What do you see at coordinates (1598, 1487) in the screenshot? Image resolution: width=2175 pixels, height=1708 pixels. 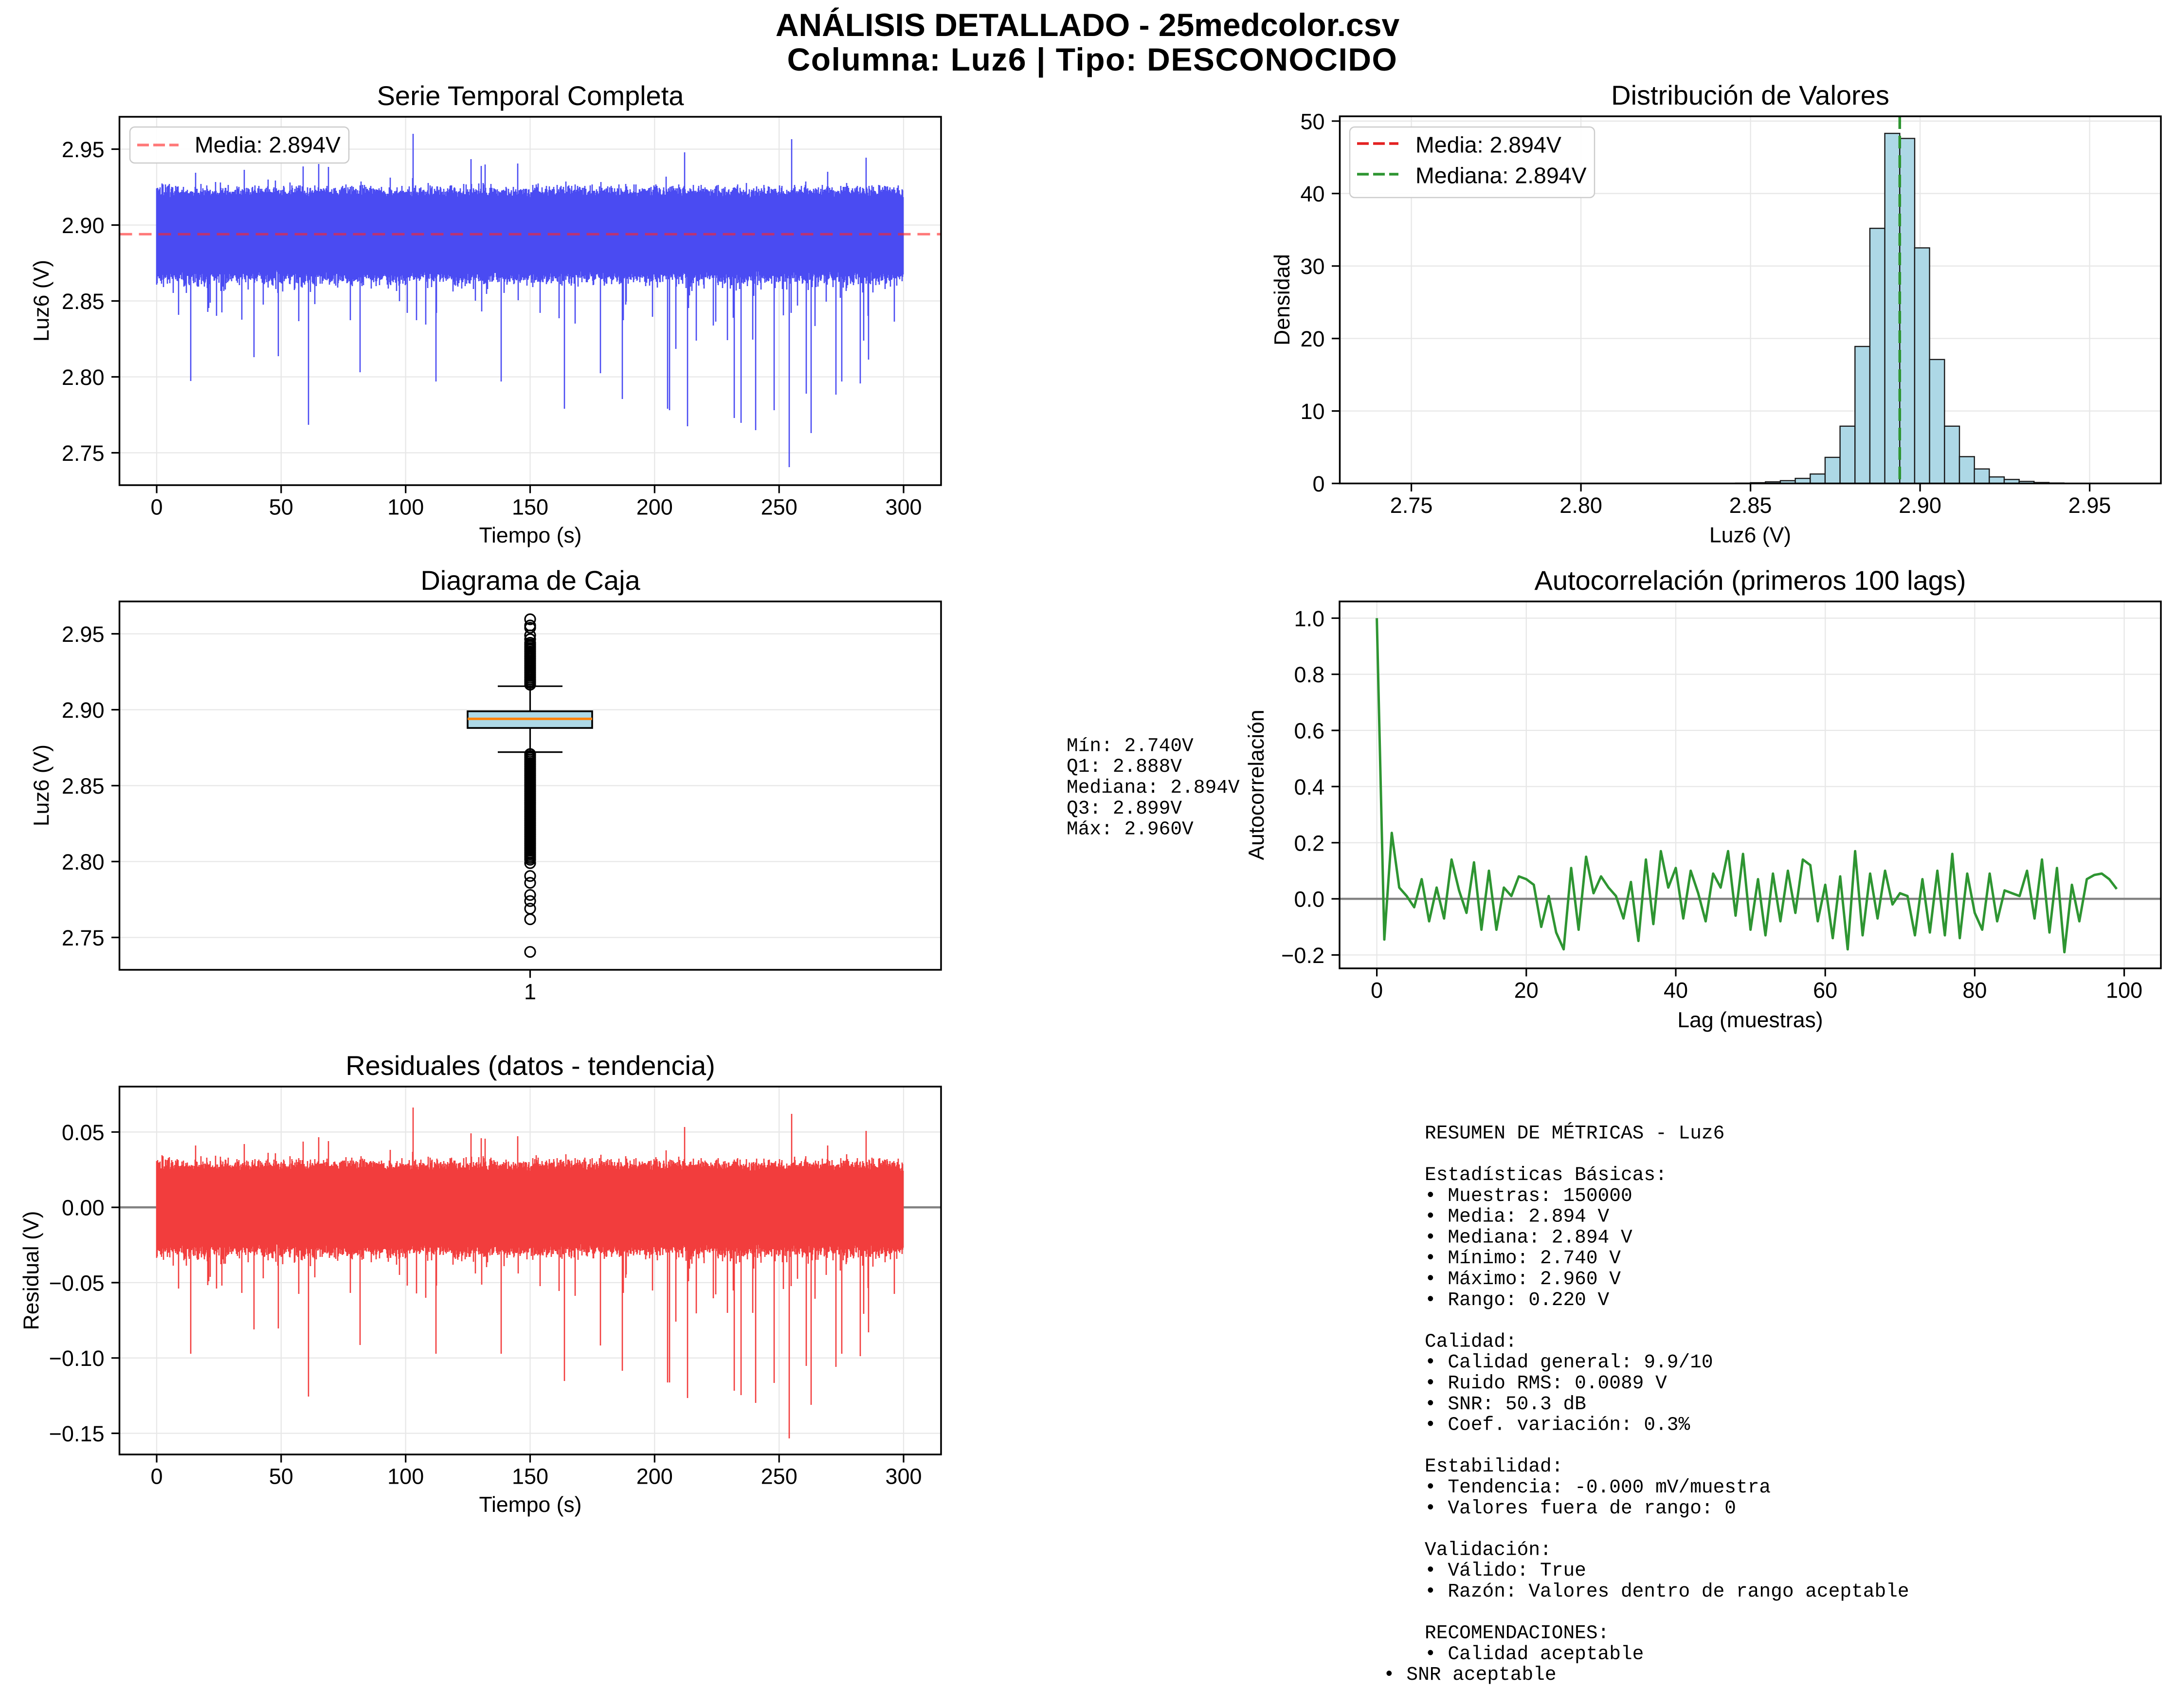 I see `svg-text: • Tendencia: -0.000 mV/muestra` at bounding box center [1598, 1487].